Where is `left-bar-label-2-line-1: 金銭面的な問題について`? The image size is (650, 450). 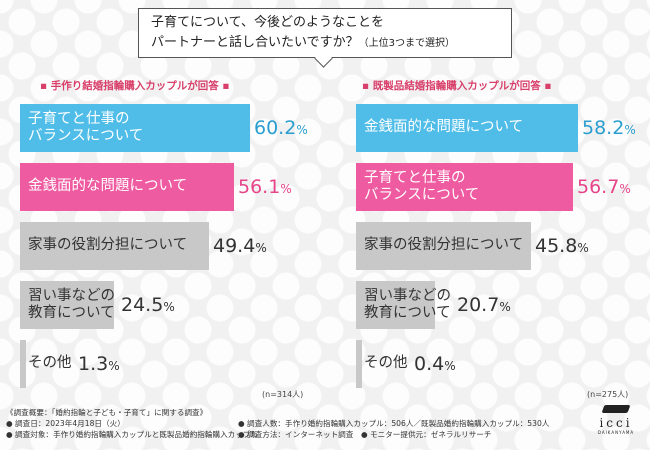
left-bar-label-2-line-1: 金銭面的な問題について is located at coordinates (108, 186).